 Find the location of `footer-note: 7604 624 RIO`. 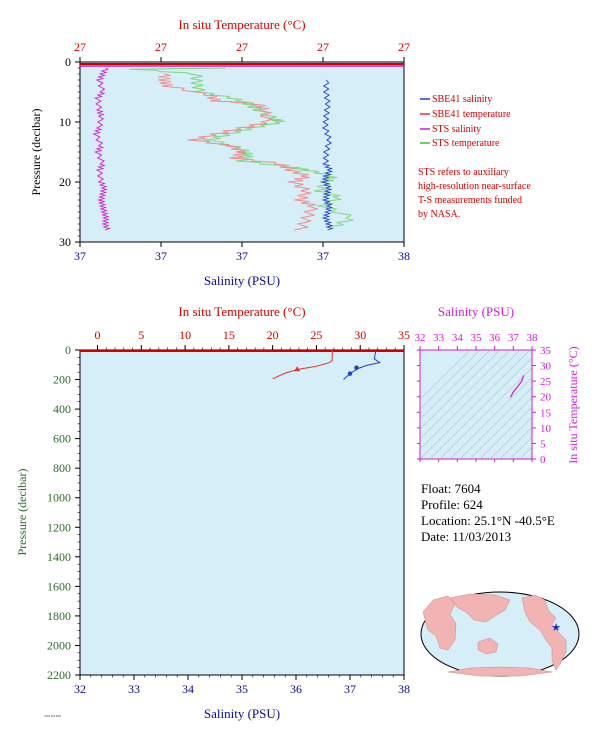

footer-note: 7604 624 RIO is located at coordinates (53, 716).